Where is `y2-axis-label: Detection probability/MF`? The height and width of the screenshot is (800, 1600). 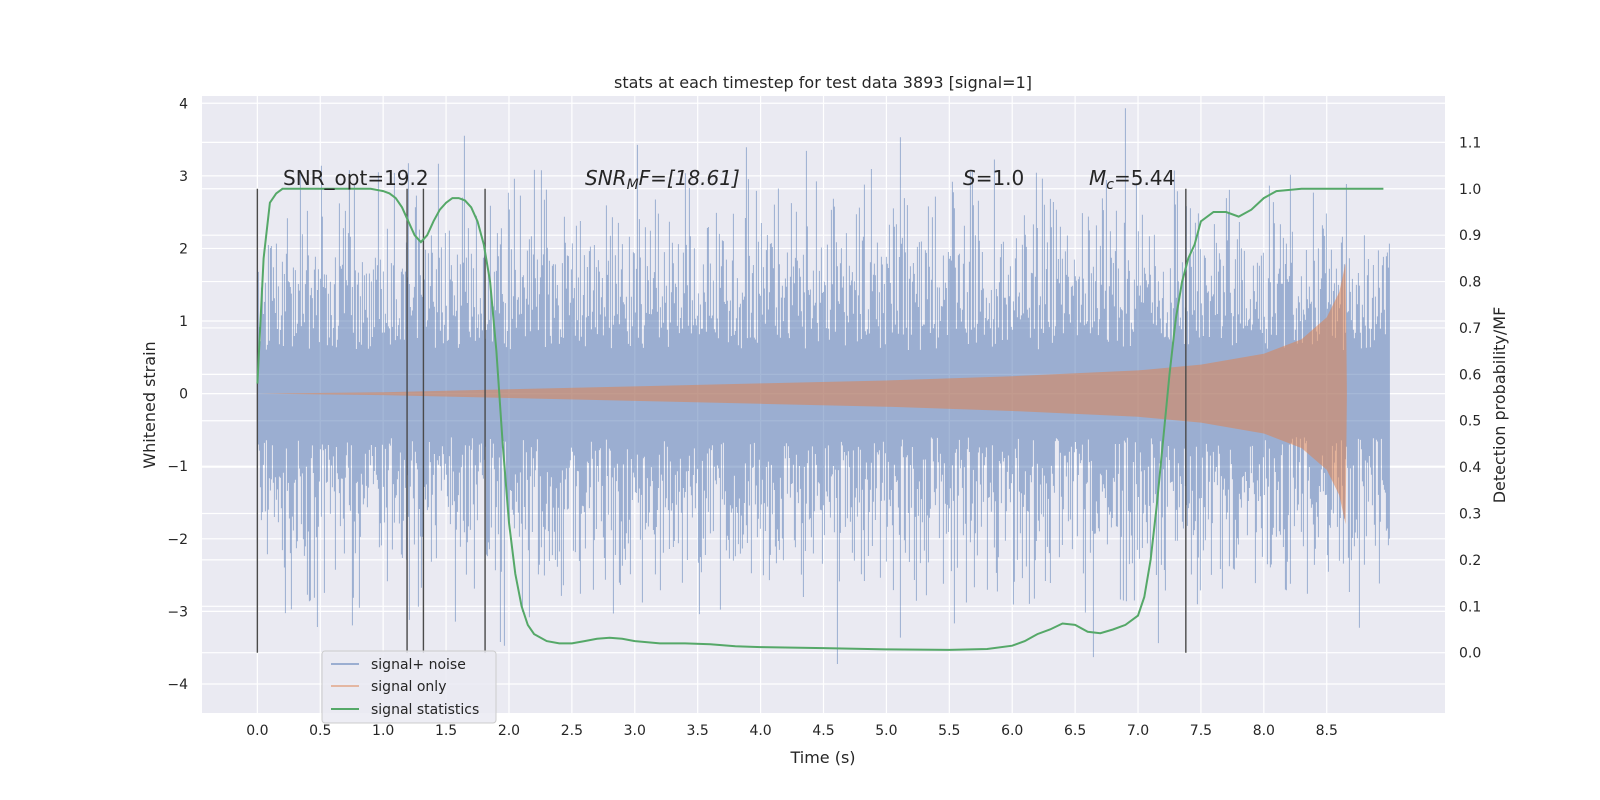 y2-axis-label: Detection probability/MF is located at coordinates (1499, 405).